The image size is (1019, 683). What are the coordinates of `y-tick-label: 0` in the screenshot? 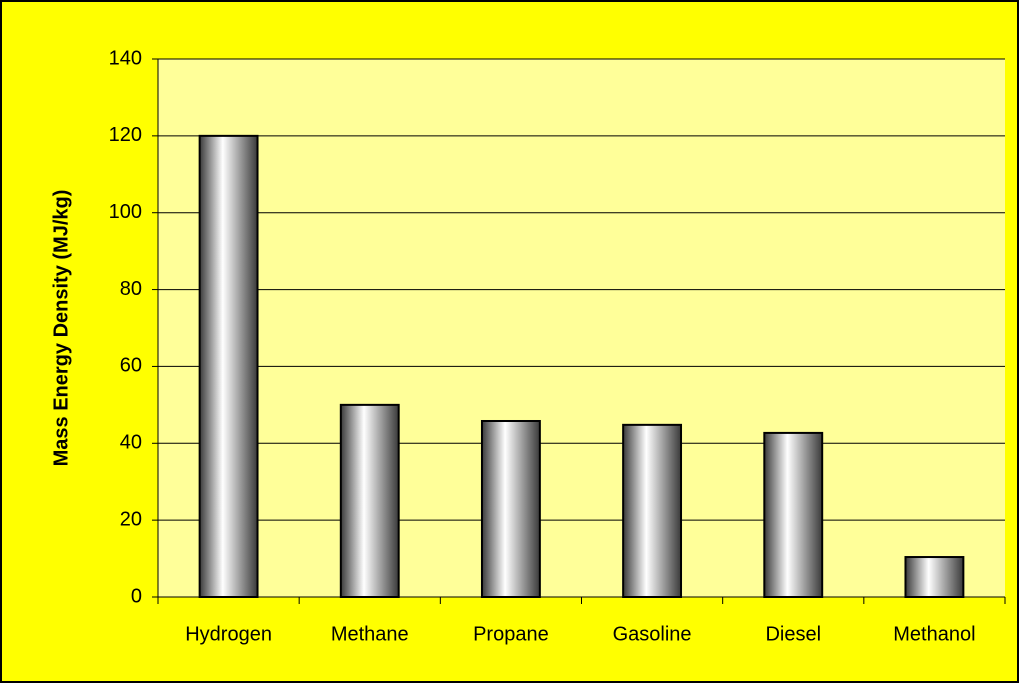 It's located at (136, 596).